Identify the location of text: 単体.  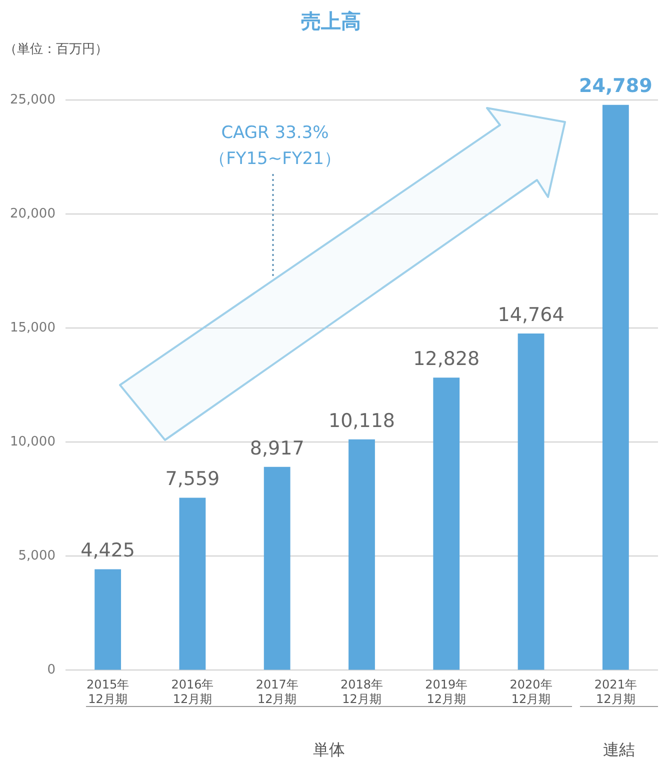
(329, 750).